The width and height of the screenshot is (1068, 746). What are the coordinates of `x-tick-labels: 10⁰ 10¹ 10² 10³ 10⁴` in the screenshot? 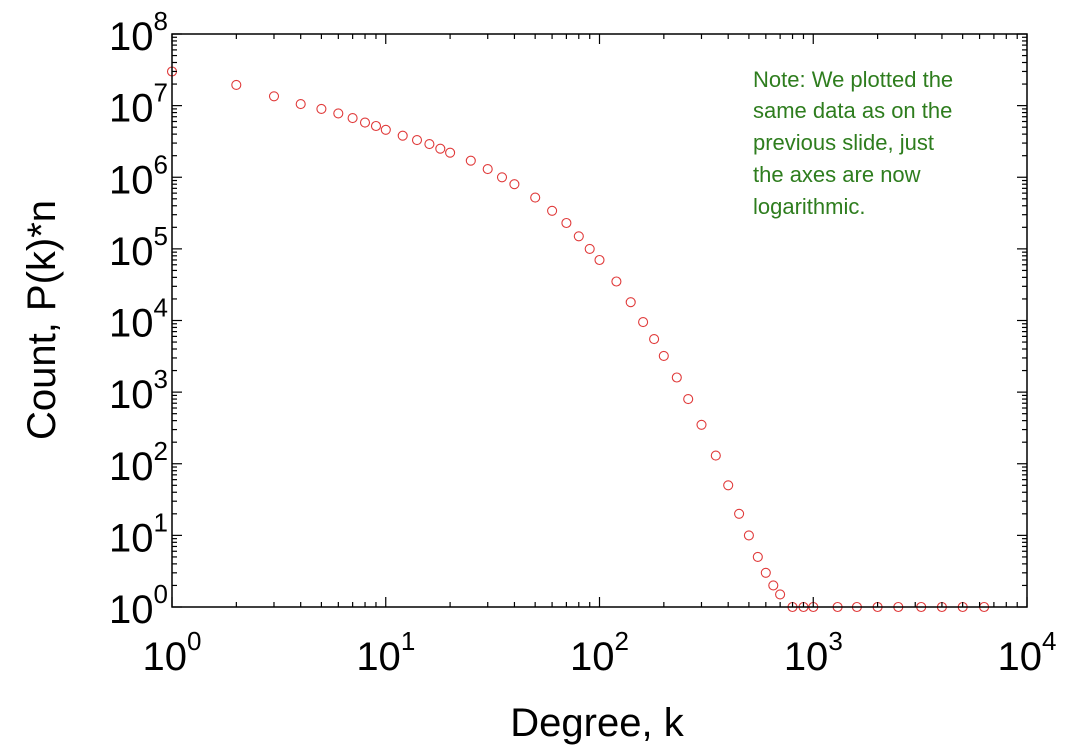 It's located at (600, 652).